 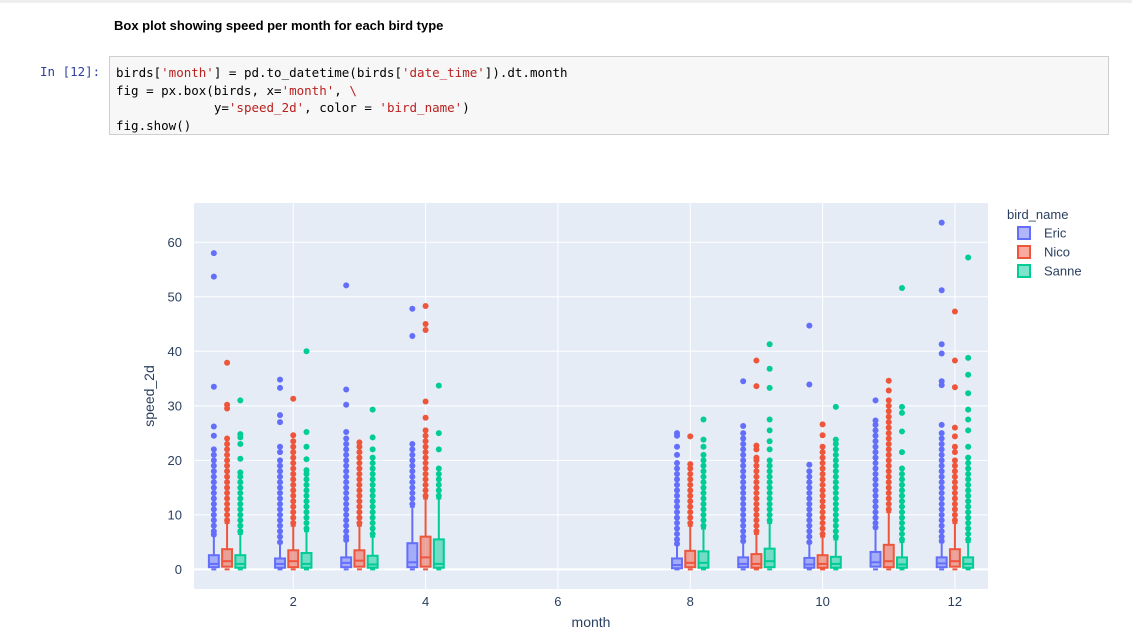 I want to click on legend-item-sanne: Sanne, so click(x=1049, y=271).